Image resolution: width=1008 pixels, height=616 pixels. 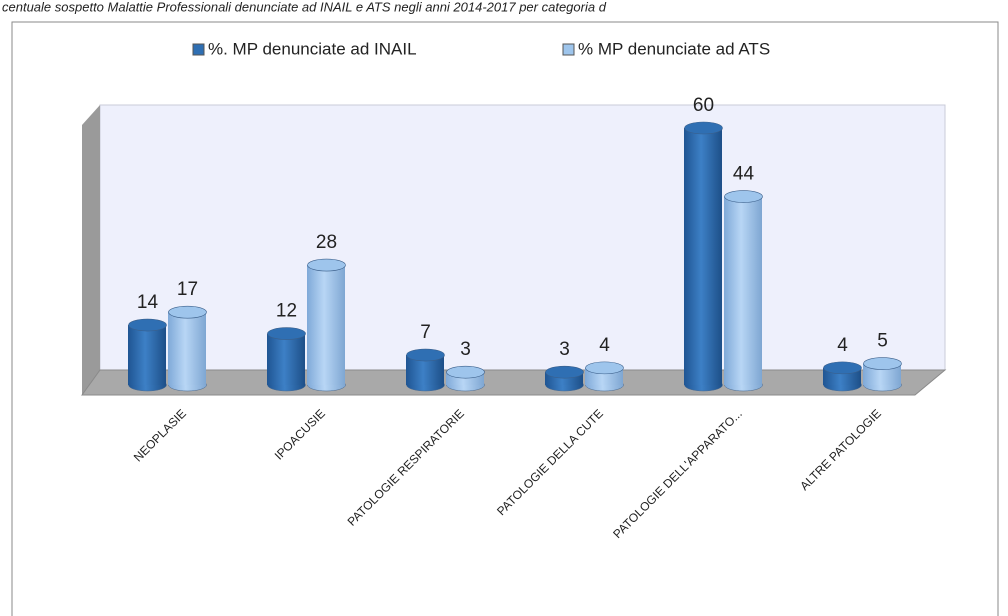 I want to click on x-tick-label: IPOACUSIE, so click(x=300, y=434).